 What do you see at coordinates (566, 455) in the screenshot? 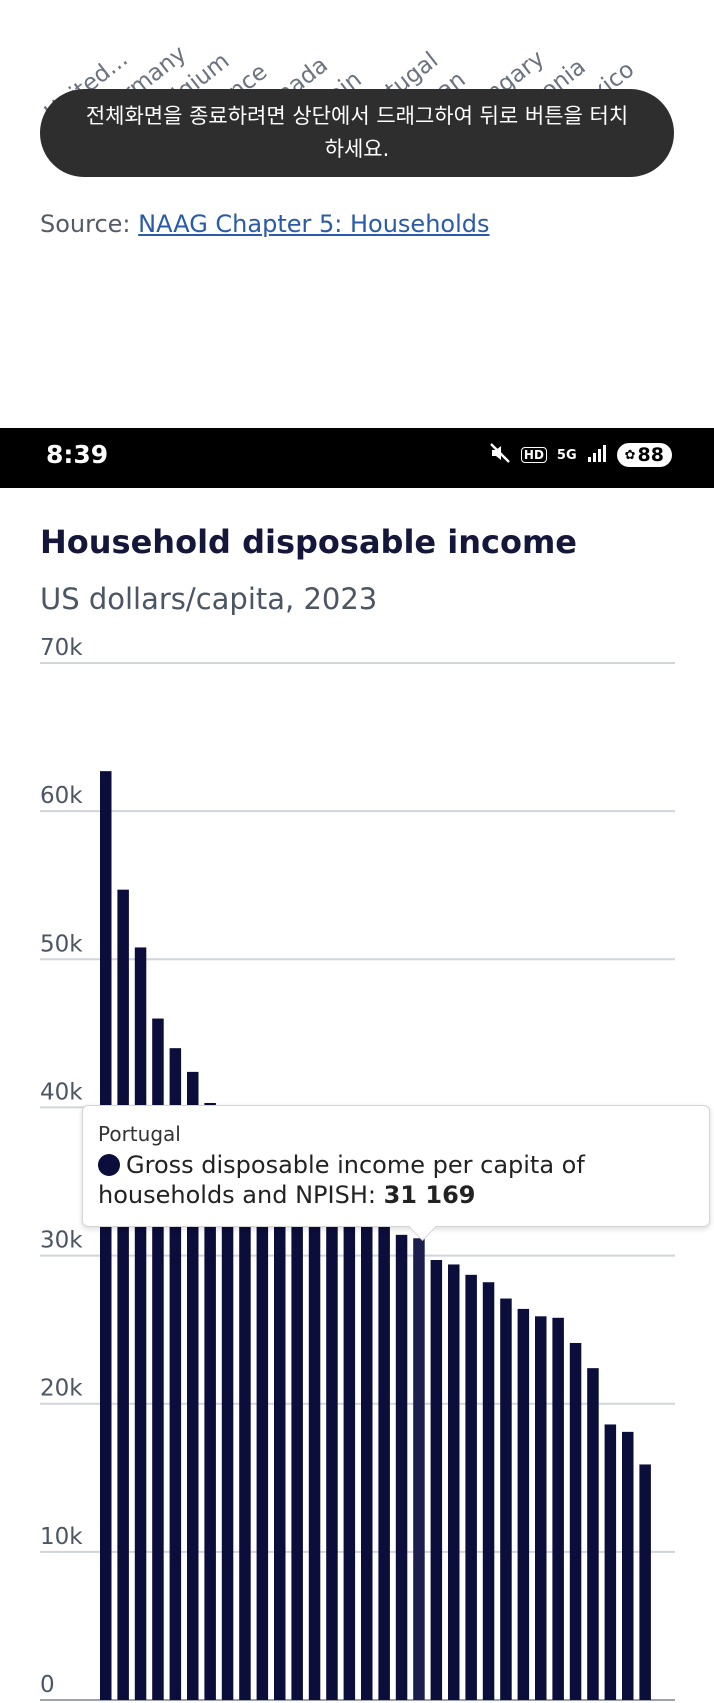
I see `5g-icon: 5G` at bounding box center [566, 455].